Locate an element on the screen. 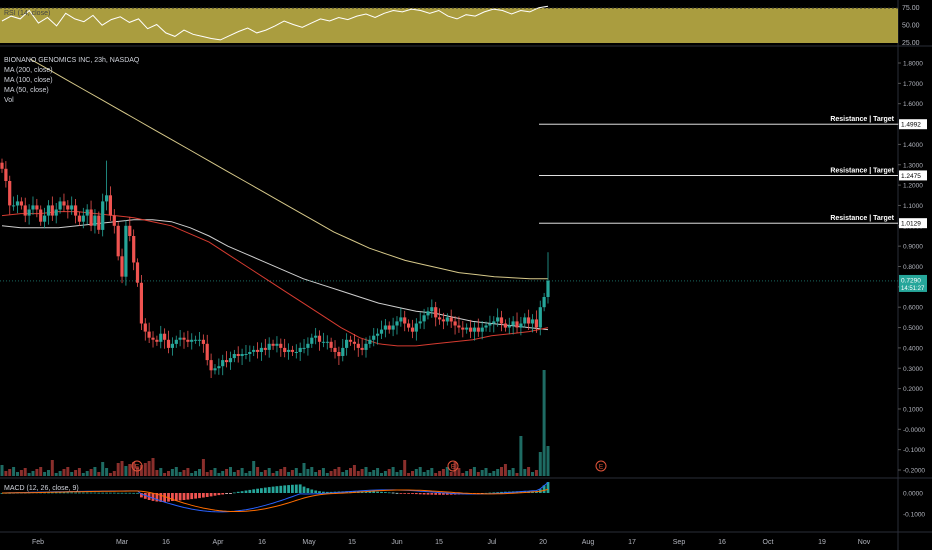 The height and width of the screenshot is (550, 932). time-tick: 20 is located at coordinates (543, 542).